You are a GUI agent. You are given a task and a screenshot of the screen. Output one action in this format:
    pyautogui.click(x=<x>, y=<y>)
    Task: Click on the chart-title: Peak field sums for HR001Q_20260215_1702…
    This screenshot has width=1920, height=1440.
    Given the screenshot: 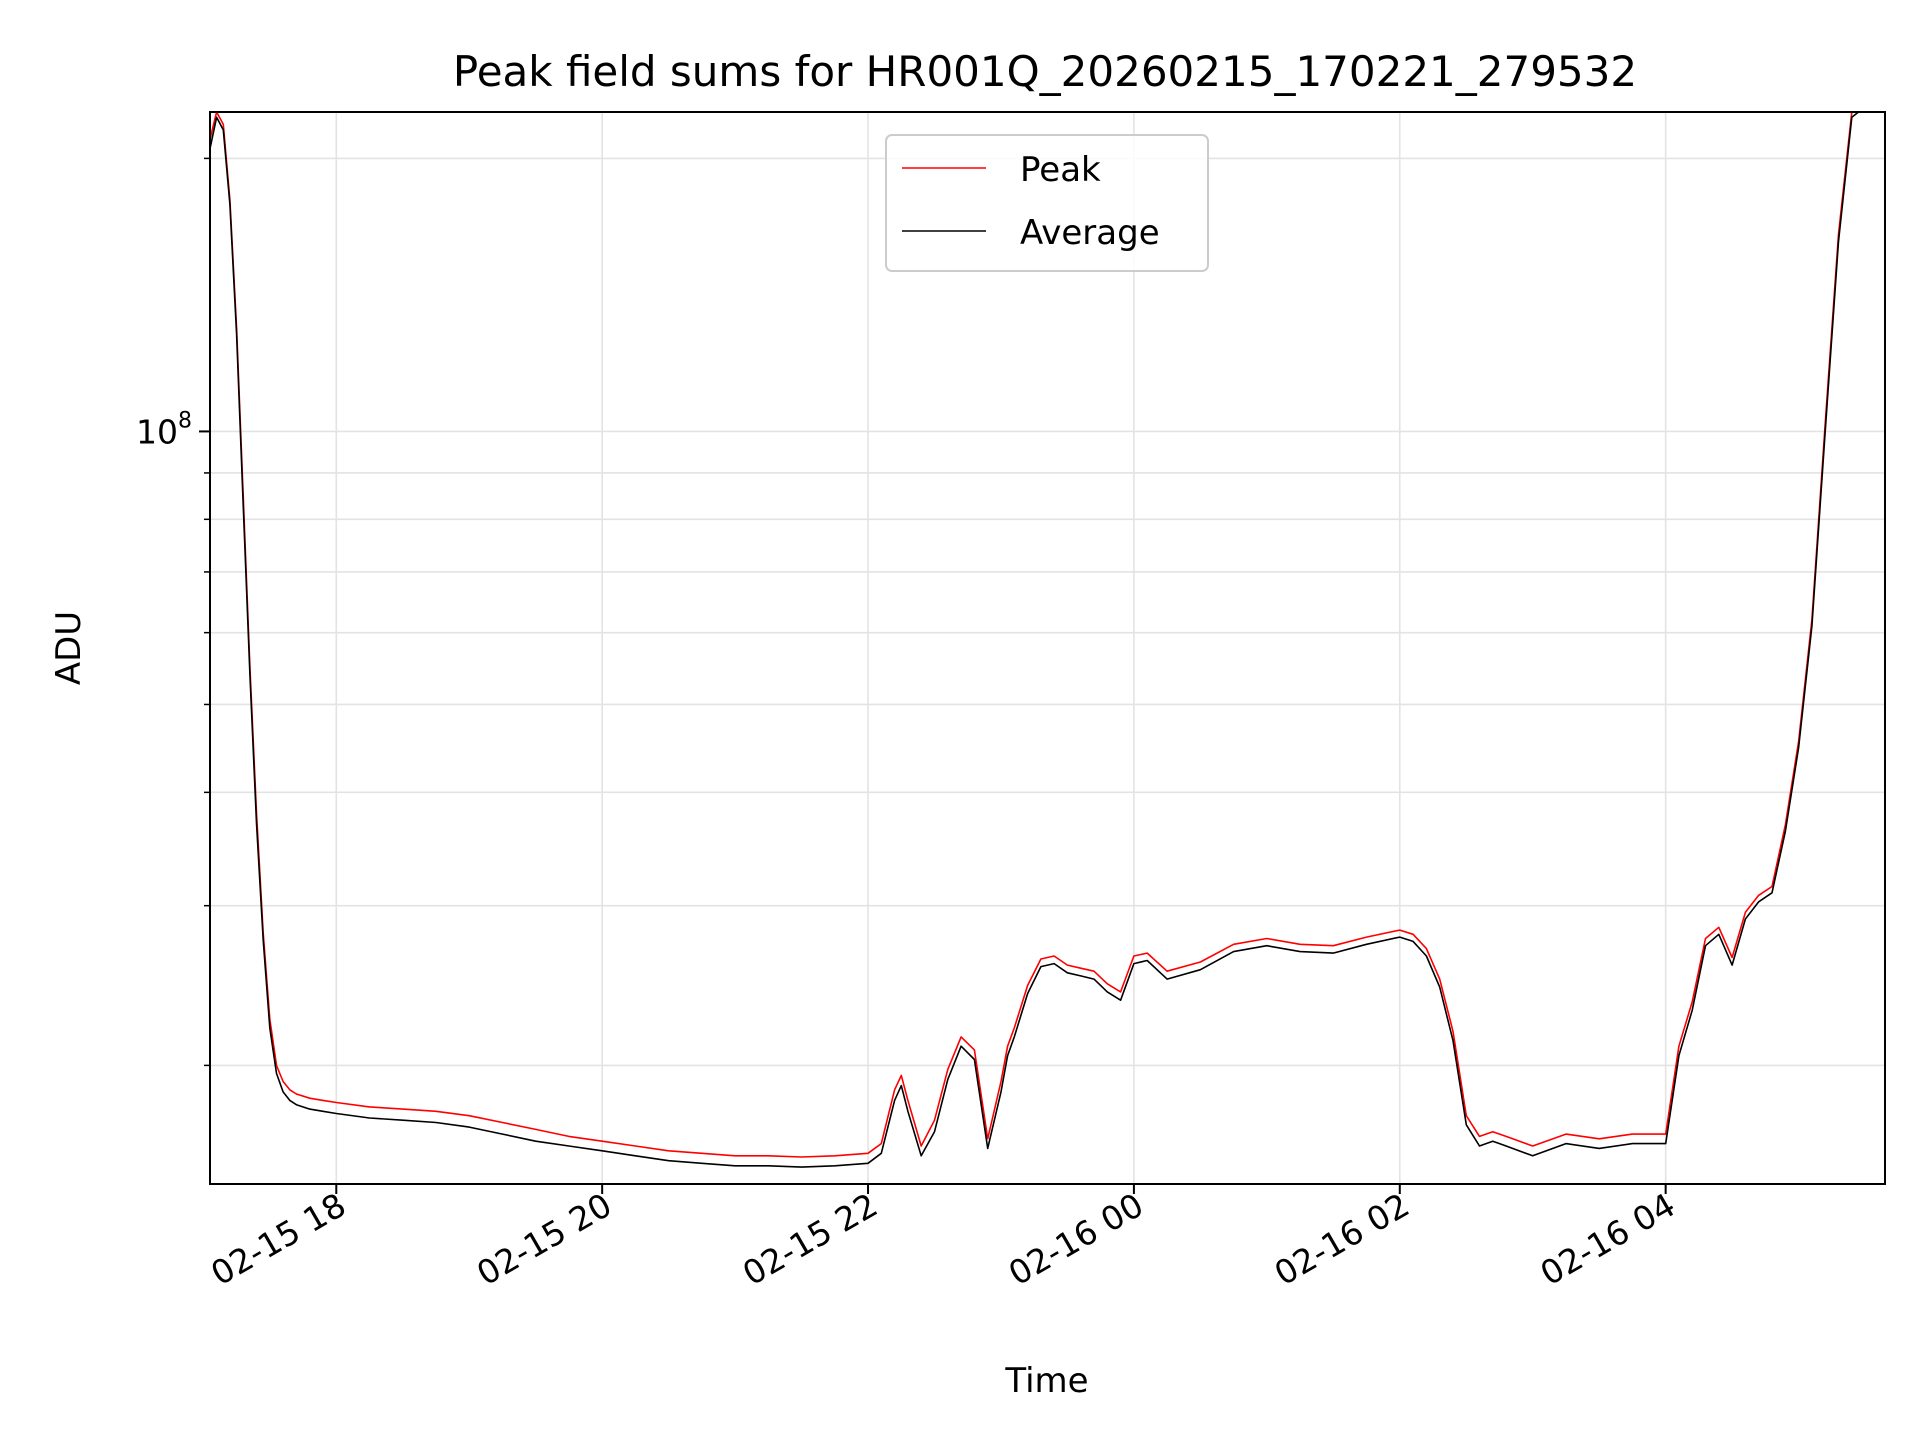 What is the action you would take?
    pyautogui.click(x=1045, y=71)
    